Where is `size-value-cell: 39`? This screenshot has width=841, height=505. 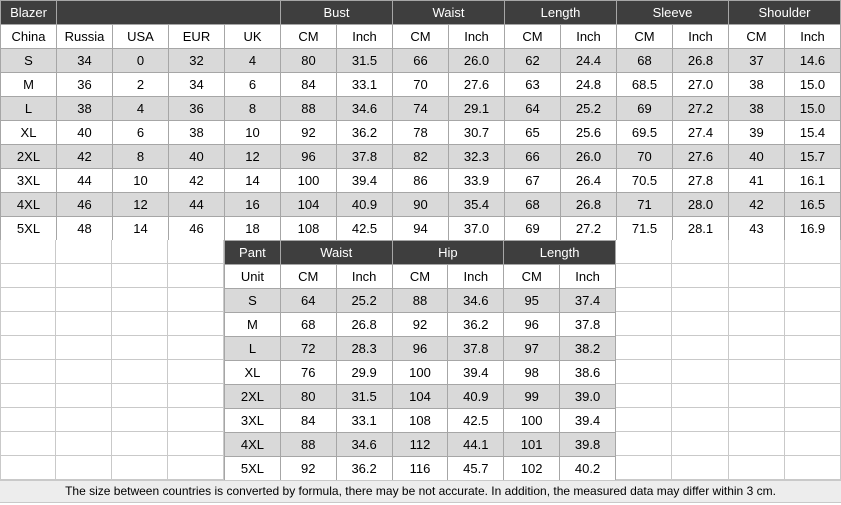 size-value-cell: 39 is located at coordinates (756, 132).